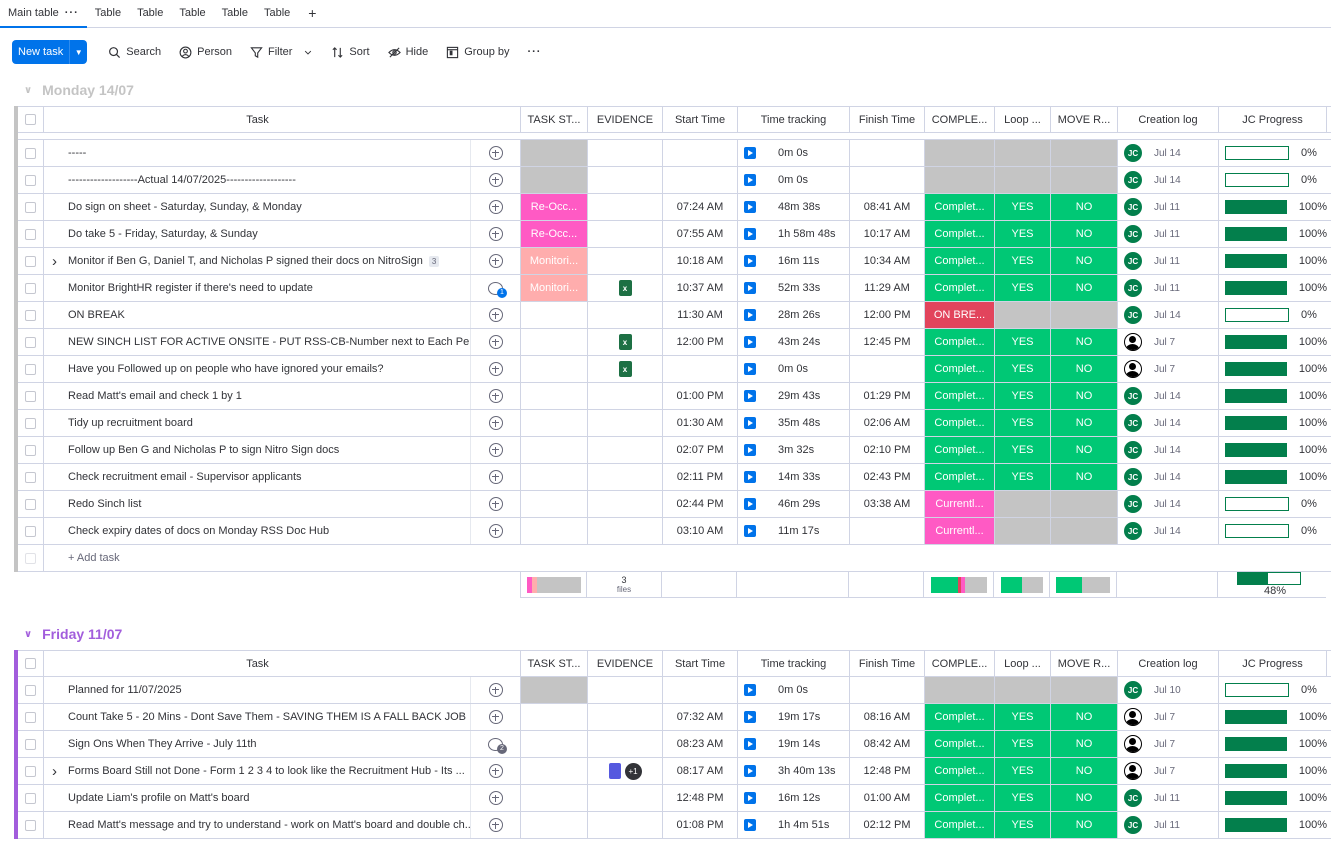 The width and height of the screenshot is (1331, 842). I want to click on excel-file-icon: x, so click(625, 342).